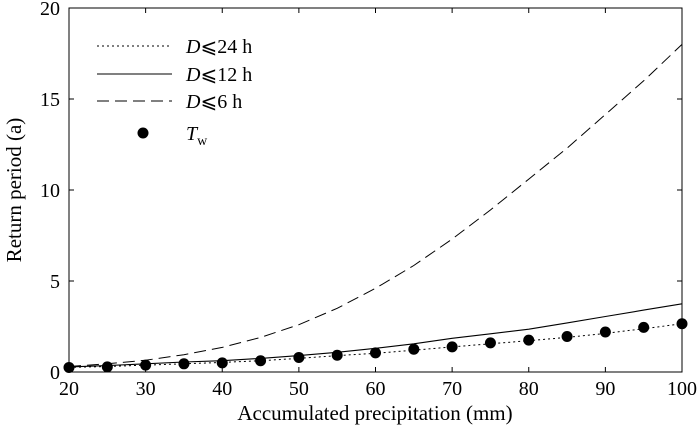  What do you see at coordinates (174, 75) in the screenshot?
I see `legend-item: D⩽12 h` at bounding box center [174, 75].